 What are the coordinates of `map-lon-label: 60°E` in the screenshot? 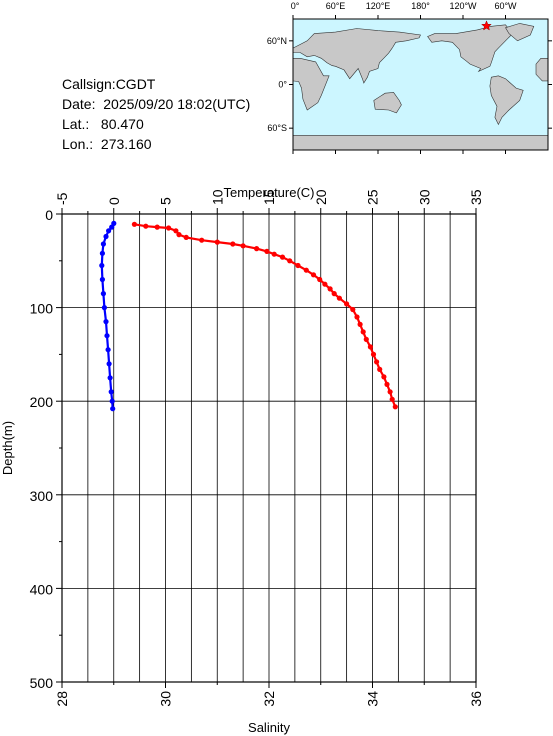 It's located at (336, 6).